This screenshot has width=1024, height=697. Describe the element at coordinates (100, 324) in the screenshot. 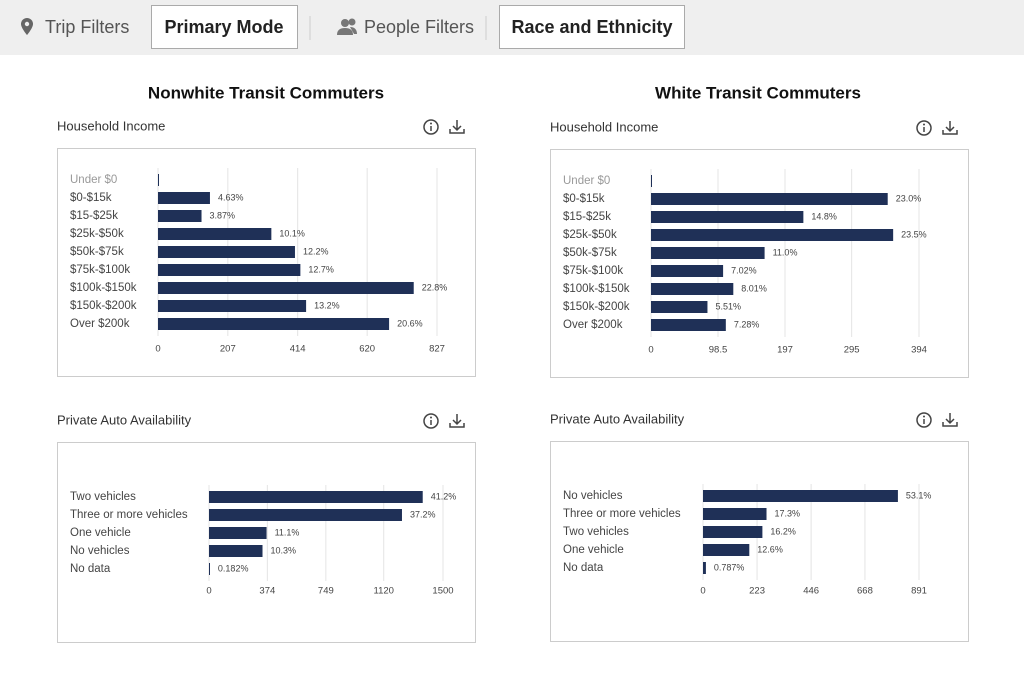

I see `category-label: Over $200k` at that location.